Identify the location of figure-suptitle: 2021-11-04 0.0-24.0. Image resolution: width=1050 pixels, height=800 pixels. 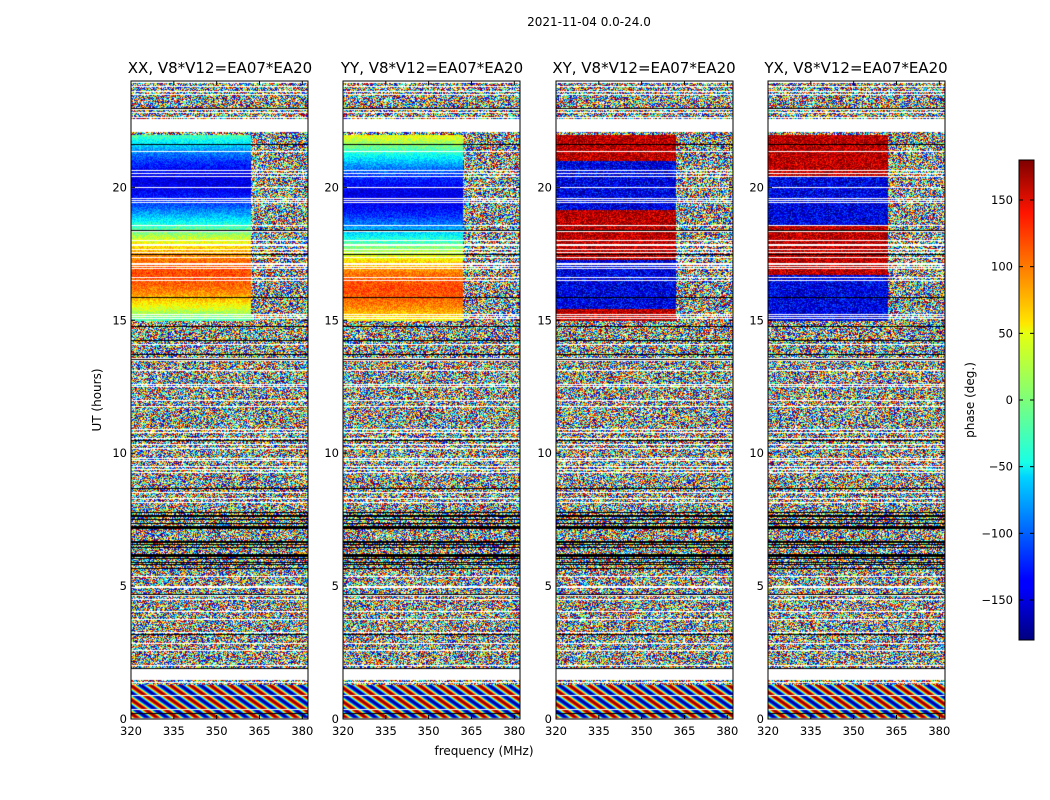
(589, 22).